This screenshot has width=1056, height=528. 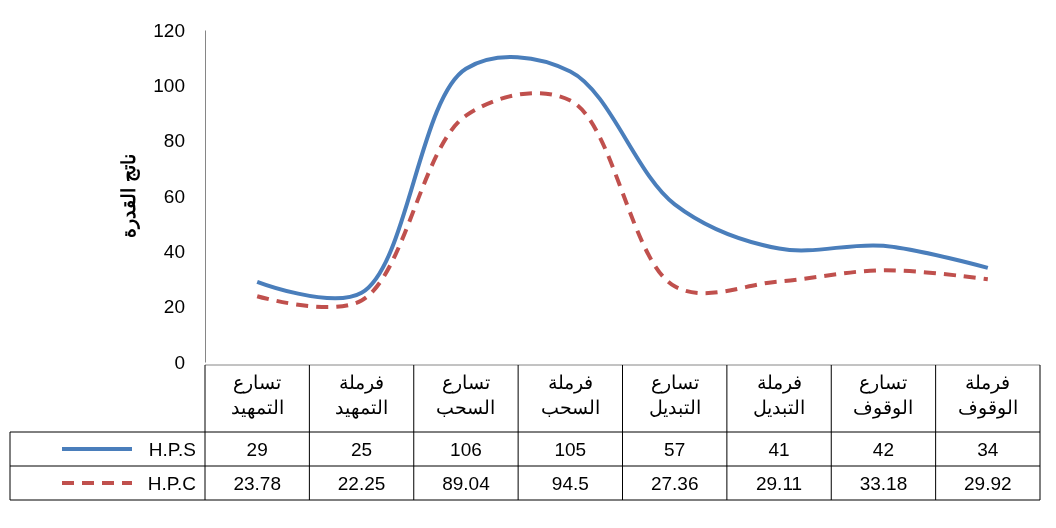 I want to click on data-label: 27.36, so click(x=674, y=483).